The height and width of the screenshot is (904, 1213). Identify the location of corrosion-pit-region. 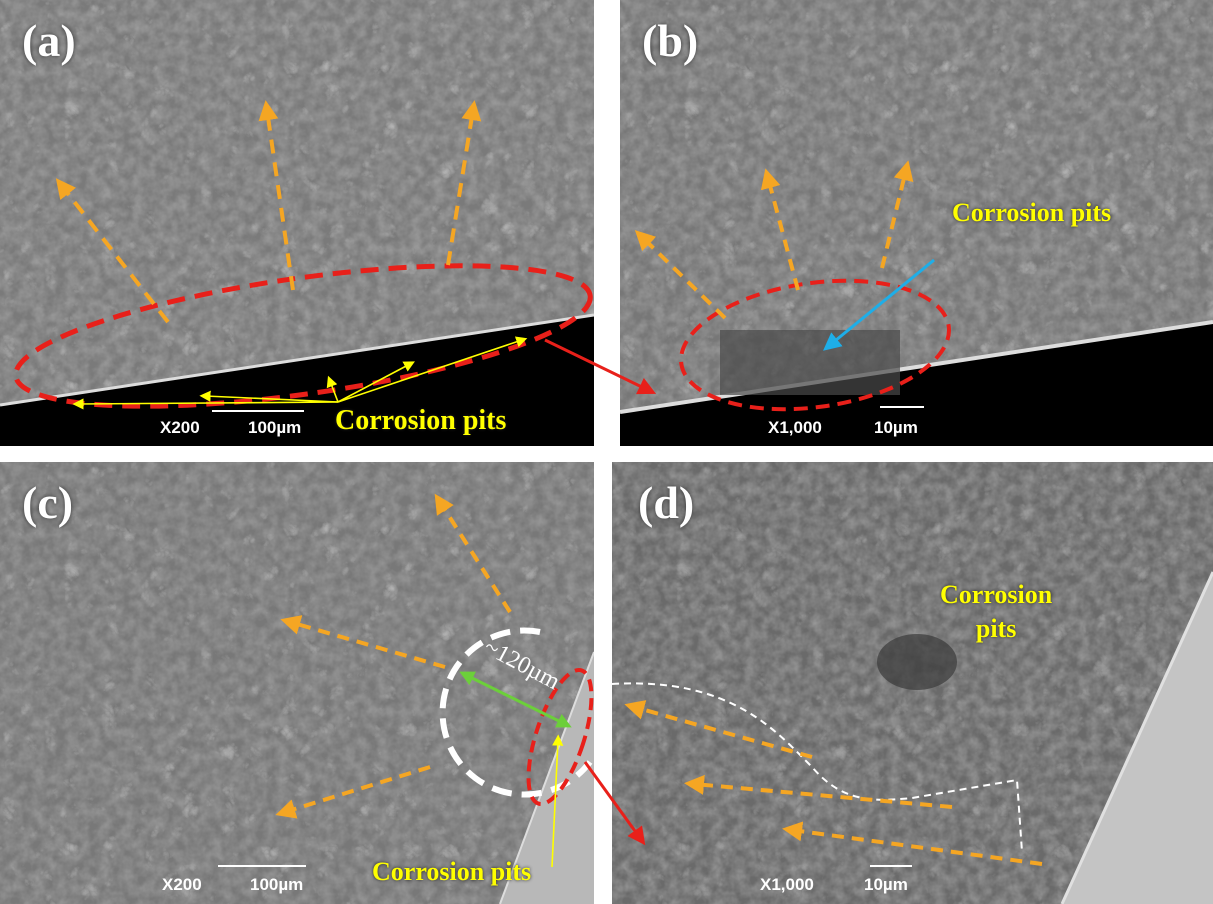
(560, 737).